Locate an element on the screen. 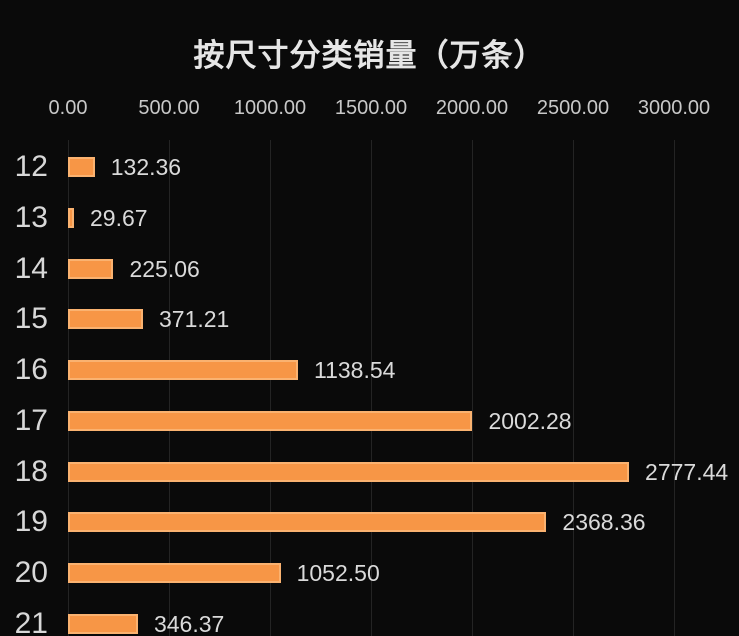  value-label: 2368.36 is located at coordinates (604, 522).